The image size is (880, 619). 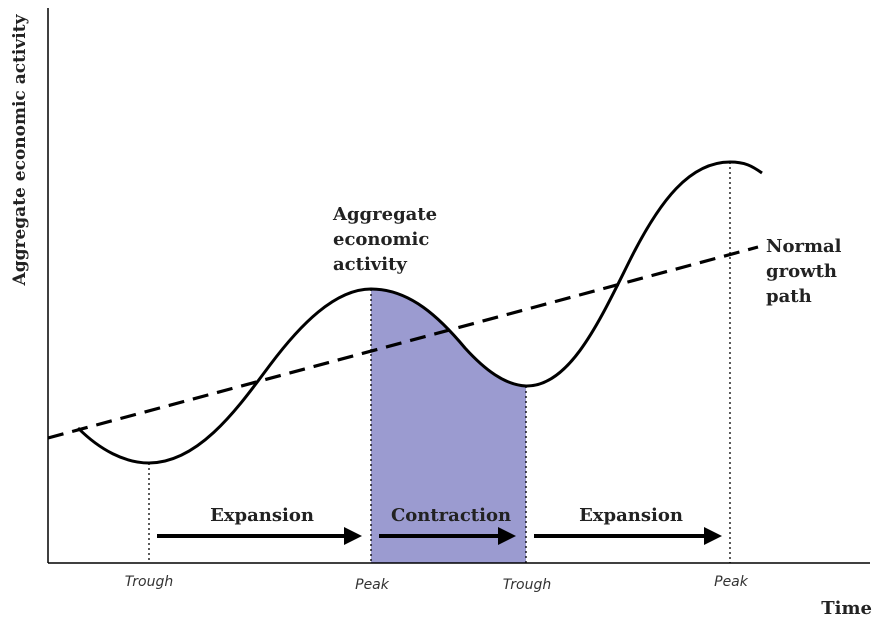 What do you see at coordinates (384, 214) in the screenshot?
I see `curve-label-line-1: Aggregate` at bounding box center [384, 214].